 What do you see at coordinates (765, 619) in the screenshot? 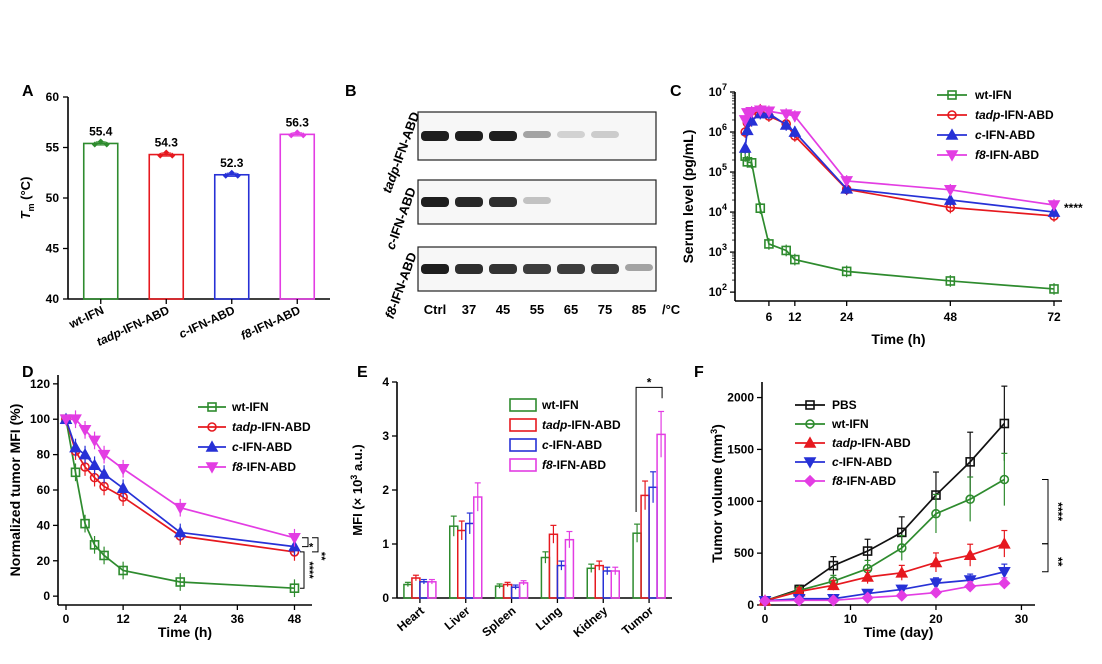
I see `x-tick-label: 0` at bounding box center [765, 619].